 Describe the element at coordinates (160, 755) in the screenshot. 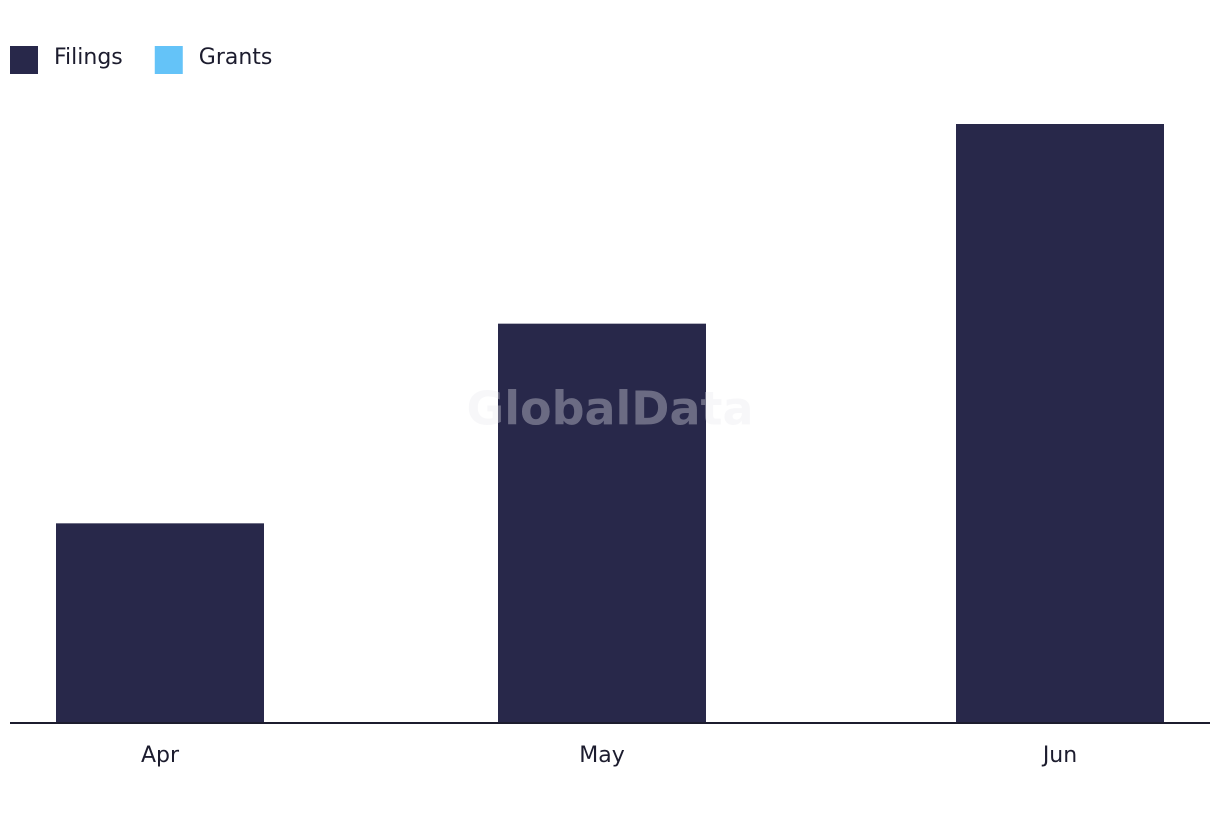

I see `x-tick-label: Apr` at that location.